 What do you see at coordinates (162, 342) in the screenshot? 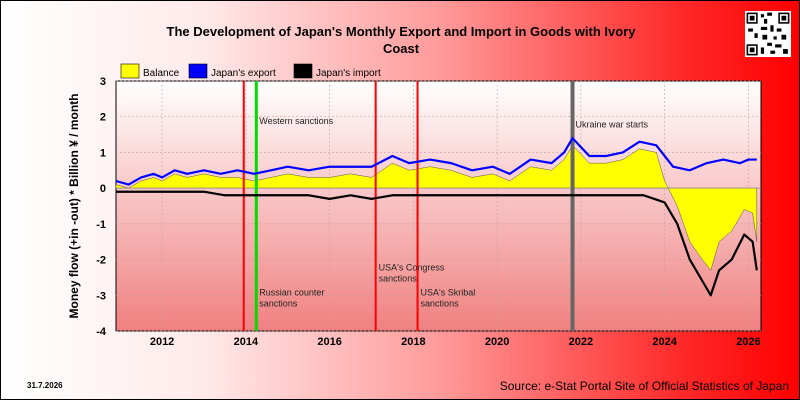
I see `x-tick-label: 2012` at bounding box center [162, 342].